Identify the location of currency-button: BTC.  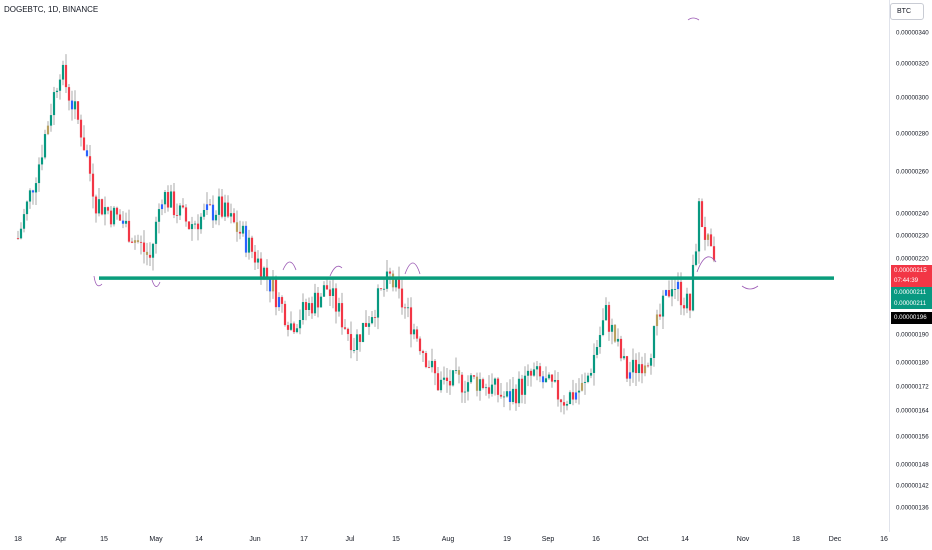
(907, 11).